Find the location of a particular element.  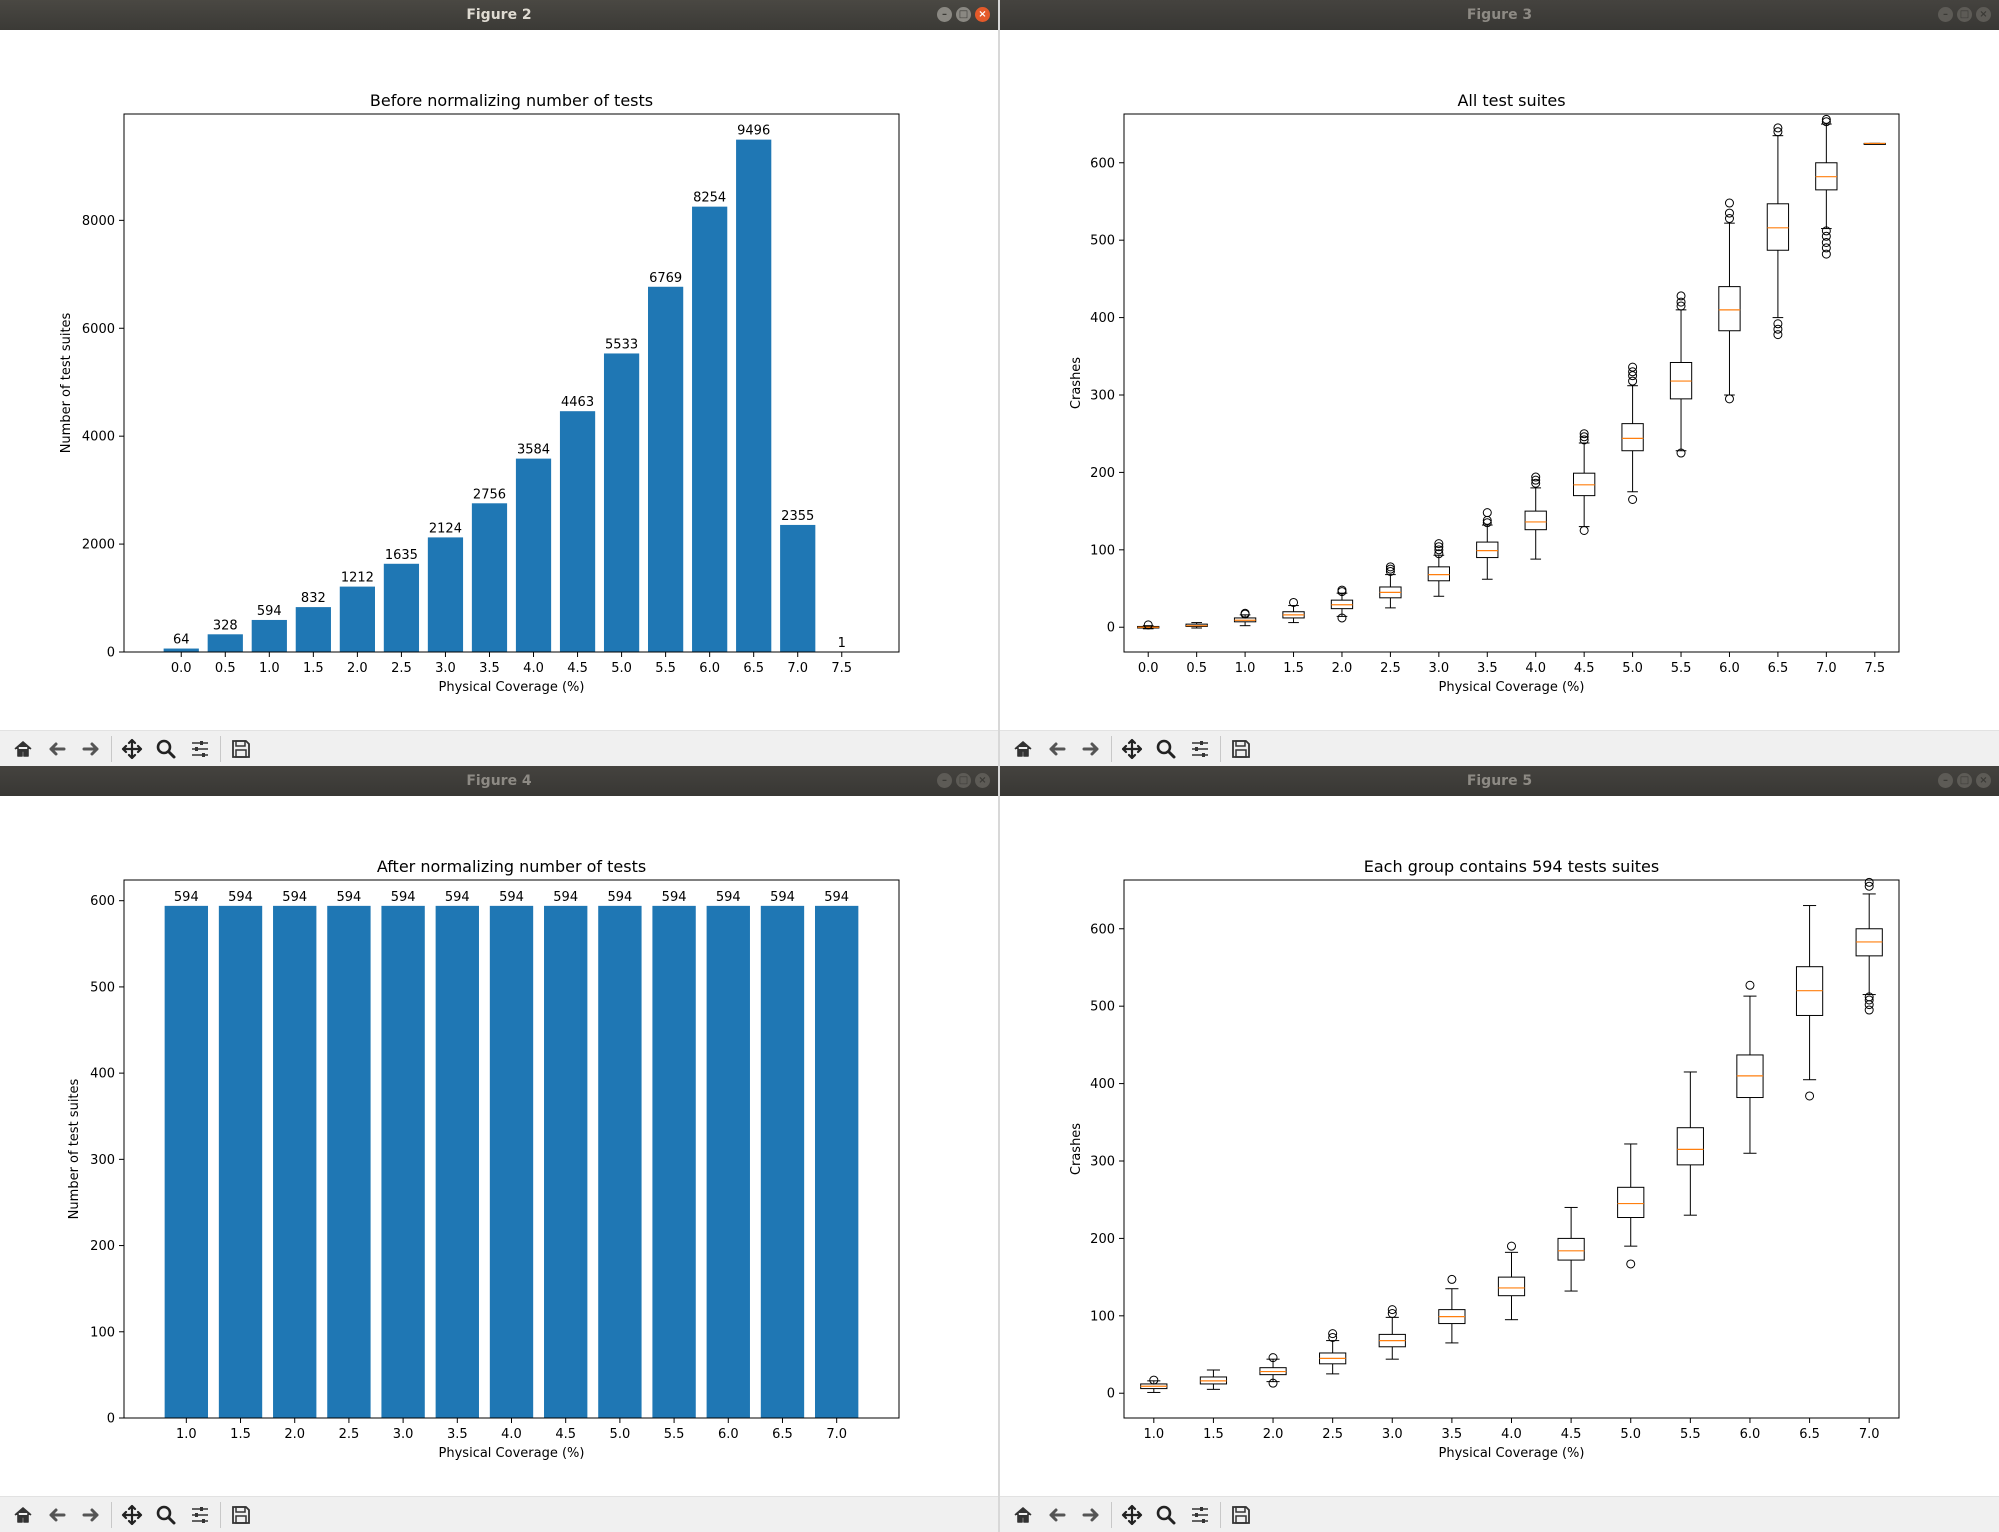

window-titlebar: Figure 2 – □ × is located at coordinates (499, 15).